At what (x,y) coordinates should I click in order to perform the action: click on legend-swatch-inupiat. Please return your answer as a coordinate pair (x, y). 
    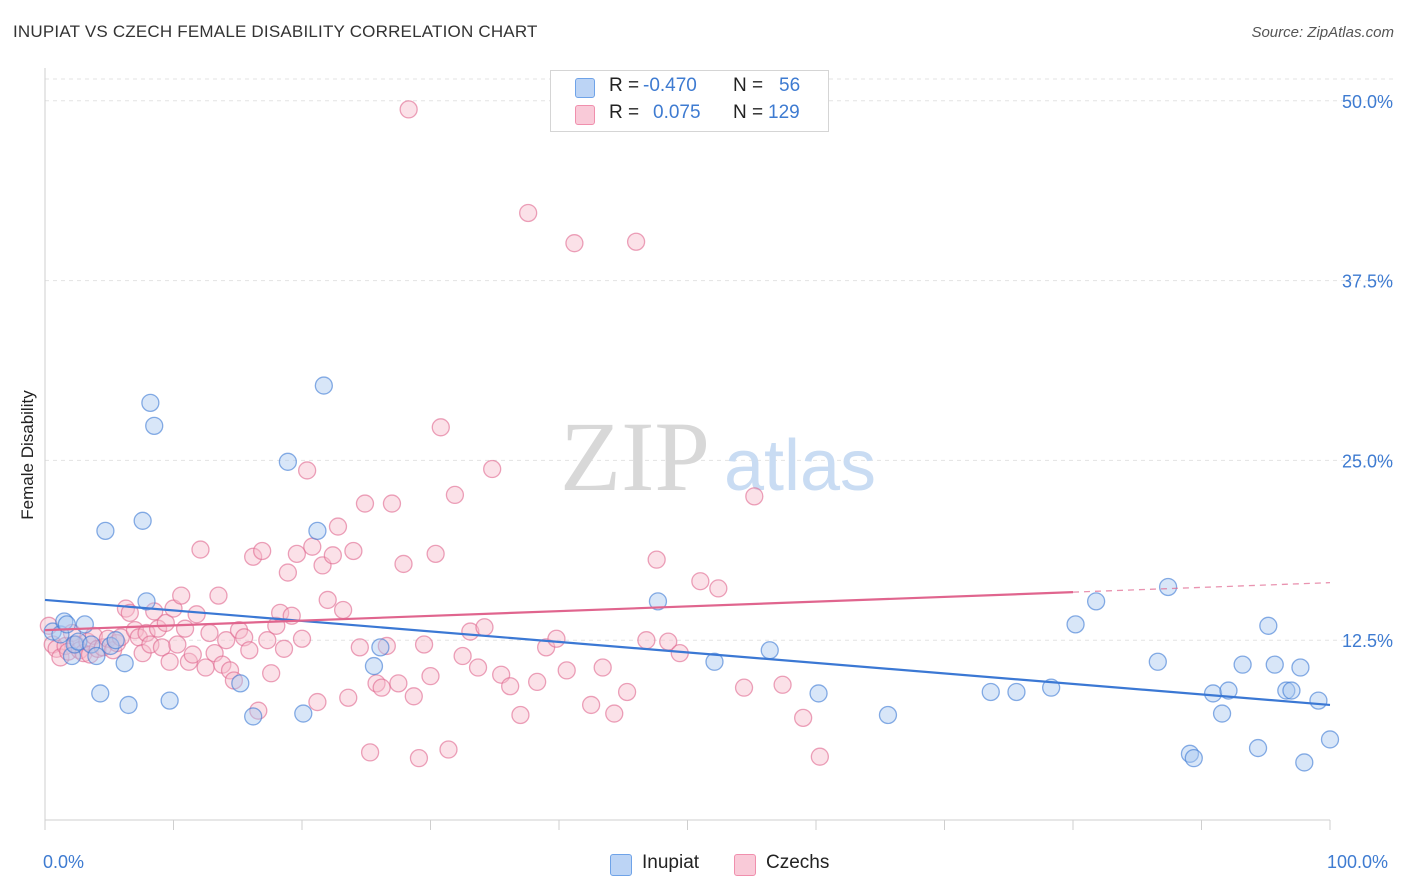
    Looking at the image, I should click on (585, 88).